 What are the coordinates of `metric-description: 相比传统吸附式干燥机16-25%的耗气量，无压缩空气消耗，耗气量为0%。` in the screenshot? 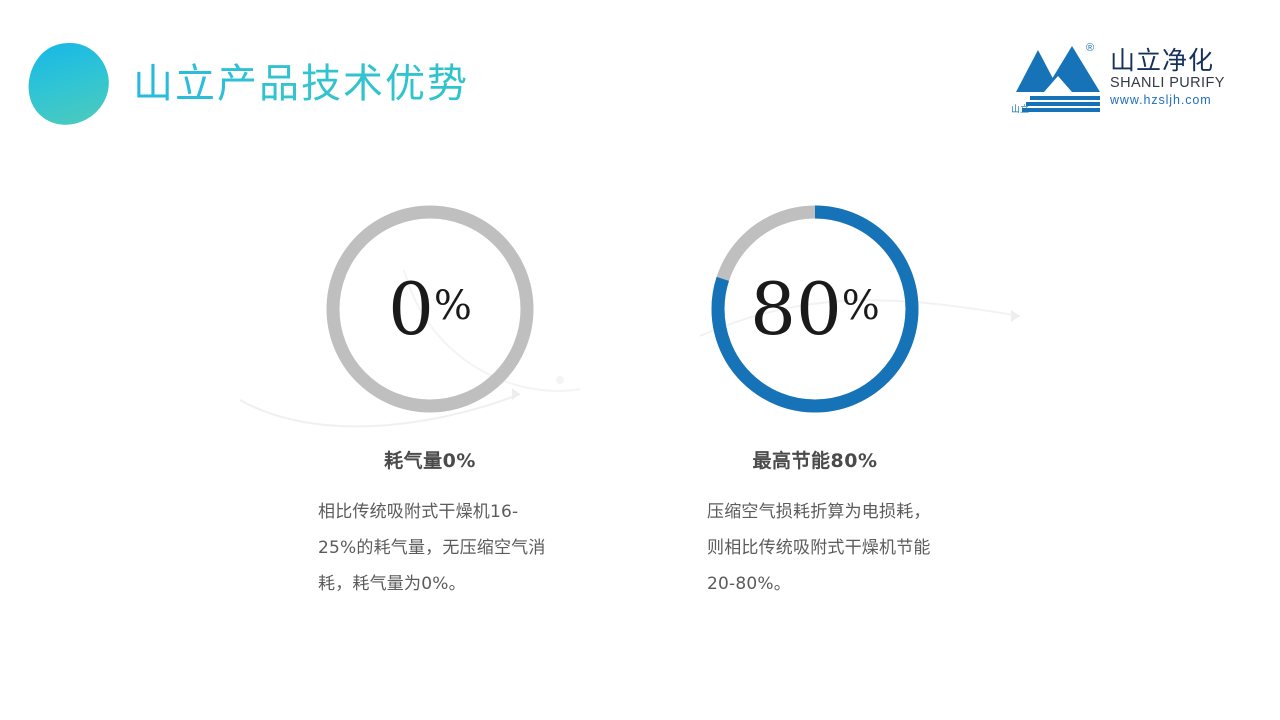 It's located at (432, 548).